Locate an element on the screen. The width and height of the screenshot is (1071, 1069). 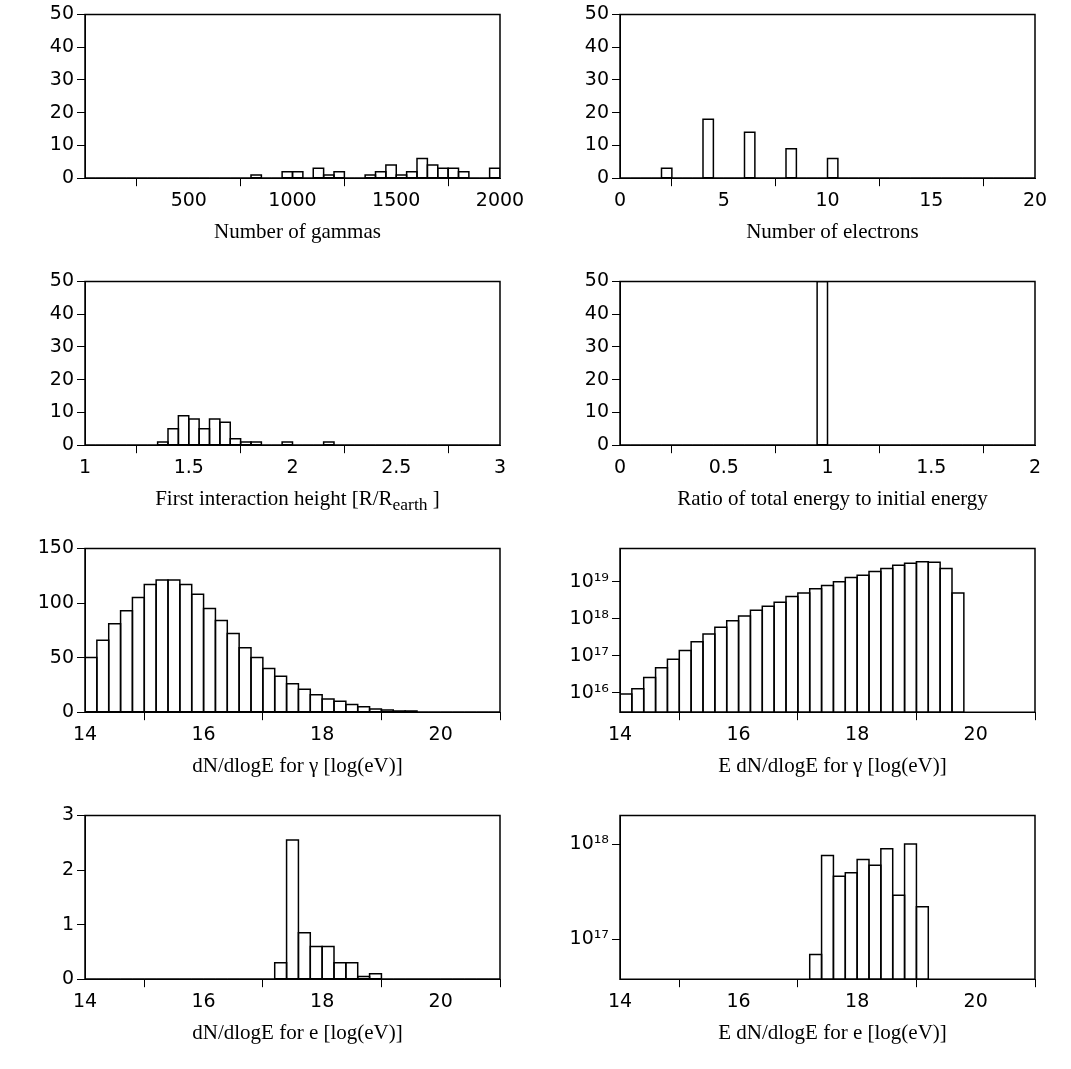
x-tick-label: 2.5 is located at coordinates (396, 465).